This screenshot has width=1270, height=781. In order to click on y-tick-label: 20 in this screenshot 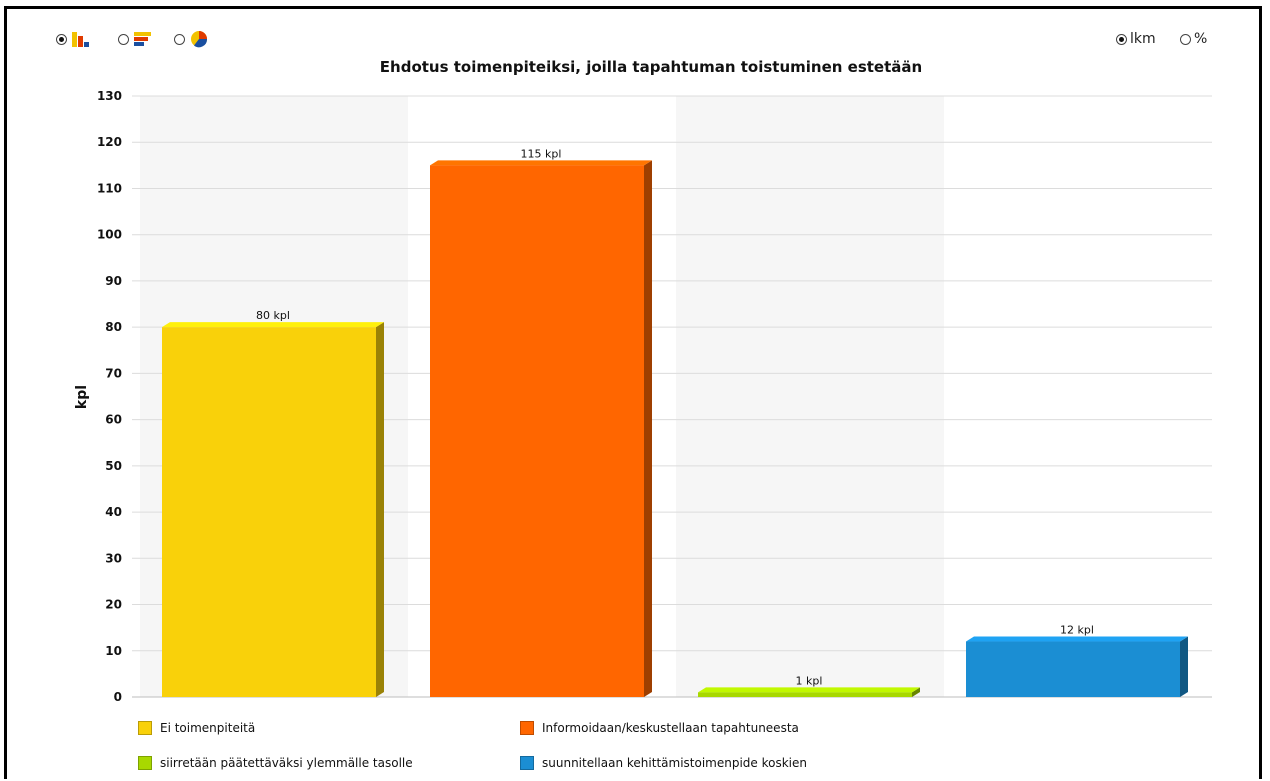, I will do `click(113, 605)`.